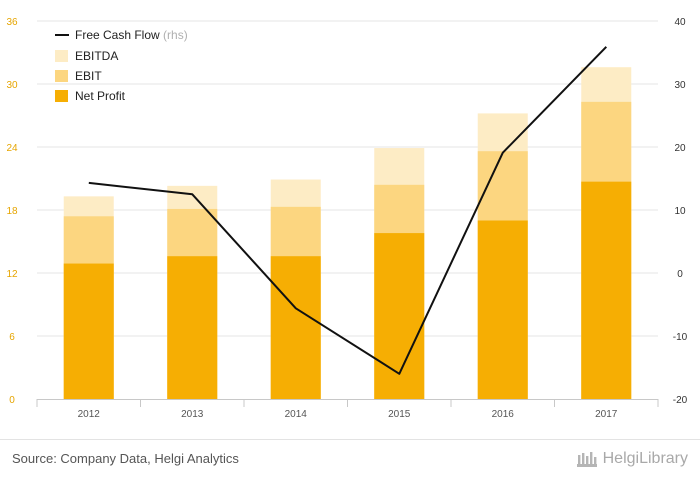  Describe the element at coordinates (12, 148) in the screenshot. I see `y-left-tick-label: 24` at that location.